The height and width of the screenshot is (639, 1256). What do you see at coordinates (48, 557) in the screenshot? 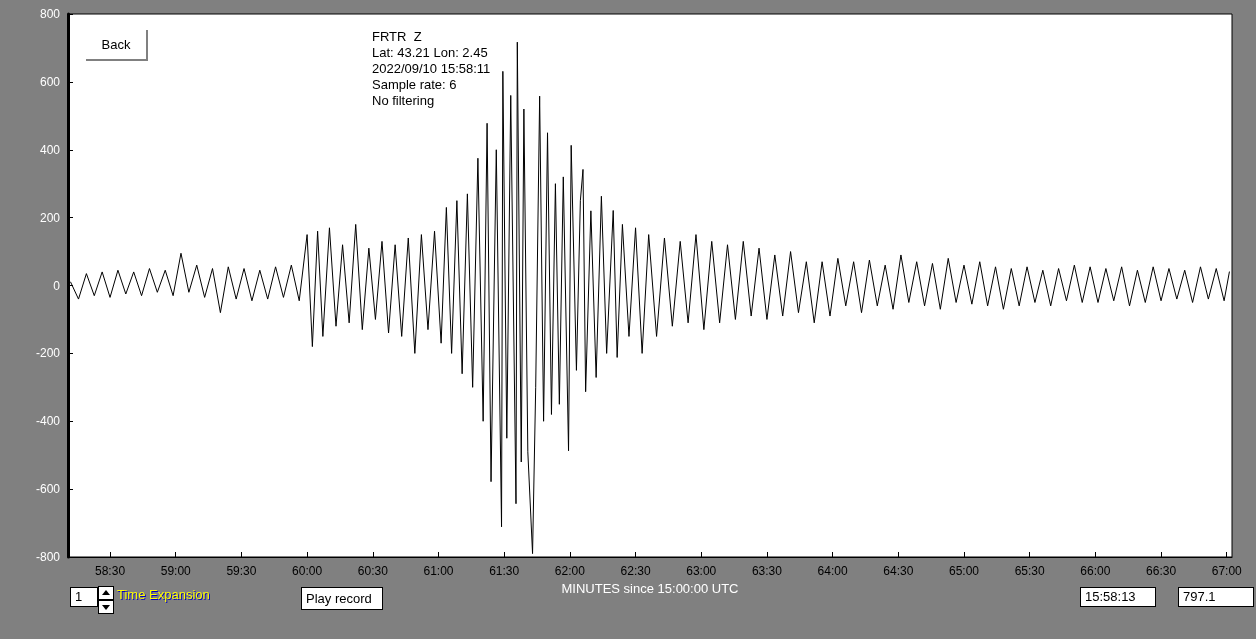
I see `y-tick-label: -800` at bounding box center [48, 557].